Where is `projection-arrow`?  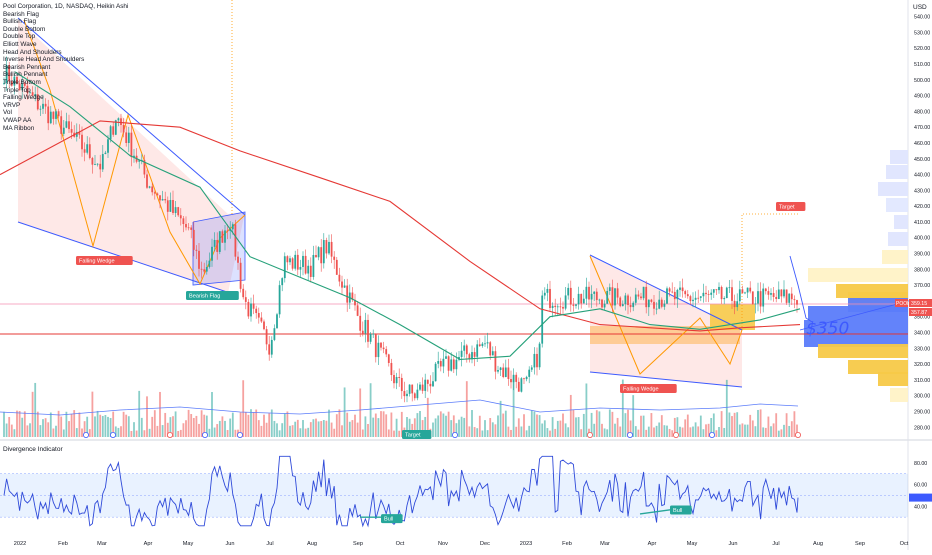
projection-arrow is located at coordinates (801, 289).